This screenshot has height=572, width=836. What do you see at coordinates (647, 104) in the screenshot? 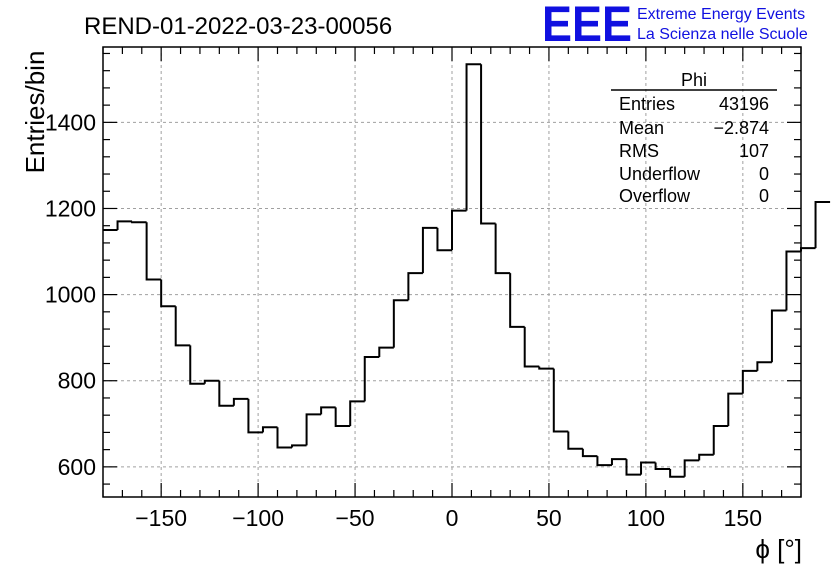
I see `stats-label-entries: Entries` at bounding box center [647, 104].